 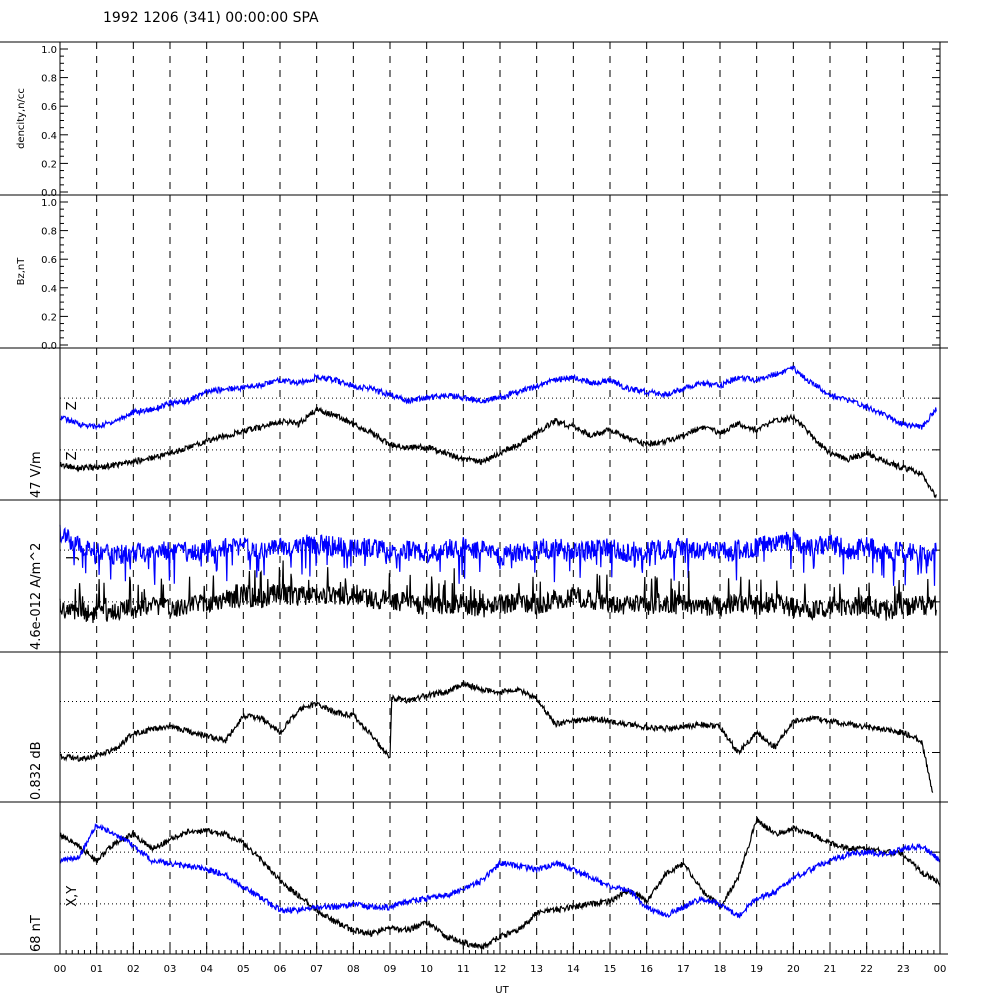 I want to click on x-tick-label: 01, so click(x=96, y=969).